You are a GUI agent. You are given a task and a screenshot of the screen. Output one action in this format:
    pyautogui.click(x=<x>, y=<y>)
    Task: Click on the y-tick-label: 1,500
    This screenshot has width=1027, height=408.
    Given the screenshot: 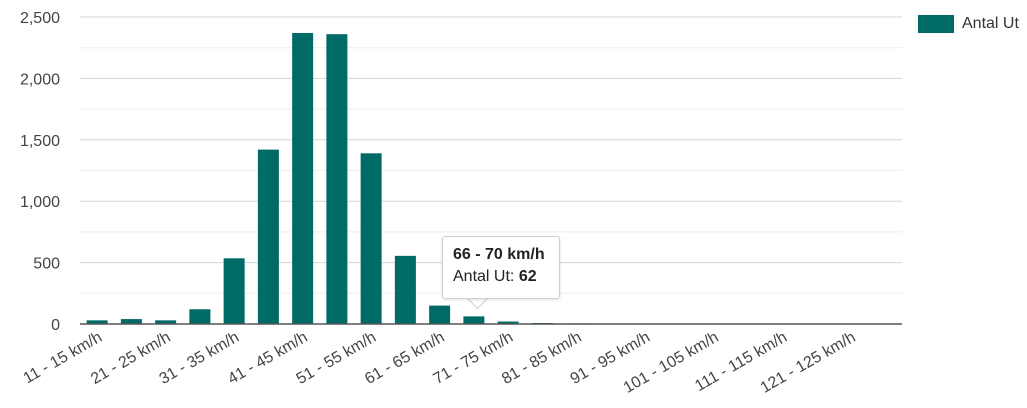 What is the action you would take?
    pyautogui.click(x=40, y=141)
    